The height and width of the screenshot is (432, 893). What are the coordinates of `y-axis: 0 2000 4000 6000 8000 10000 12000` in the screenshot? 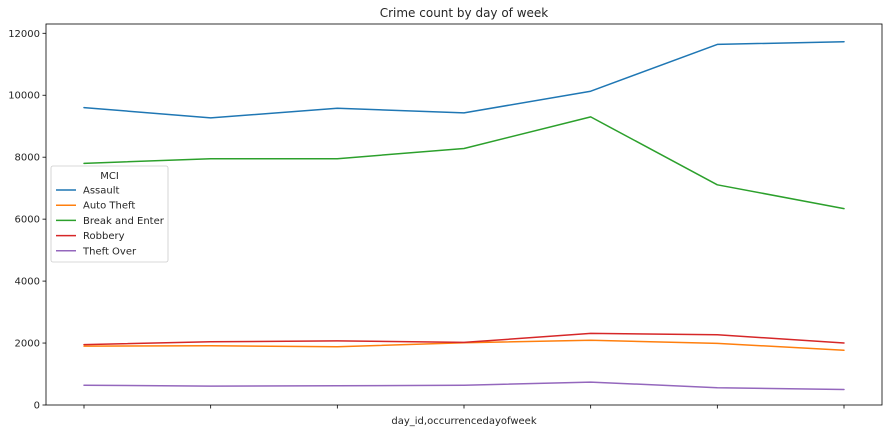 It's located at (27, 220).